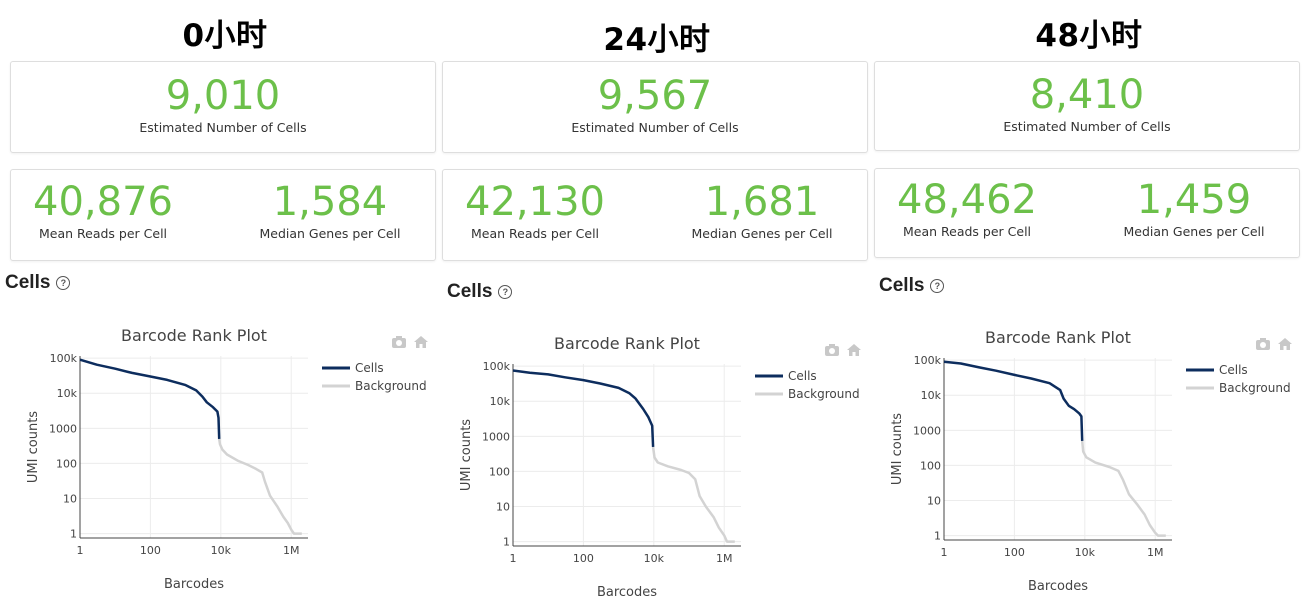  I want to click on estimated-cells-metric: 9,567 Estimated Number of Cells, so click(655, 104).